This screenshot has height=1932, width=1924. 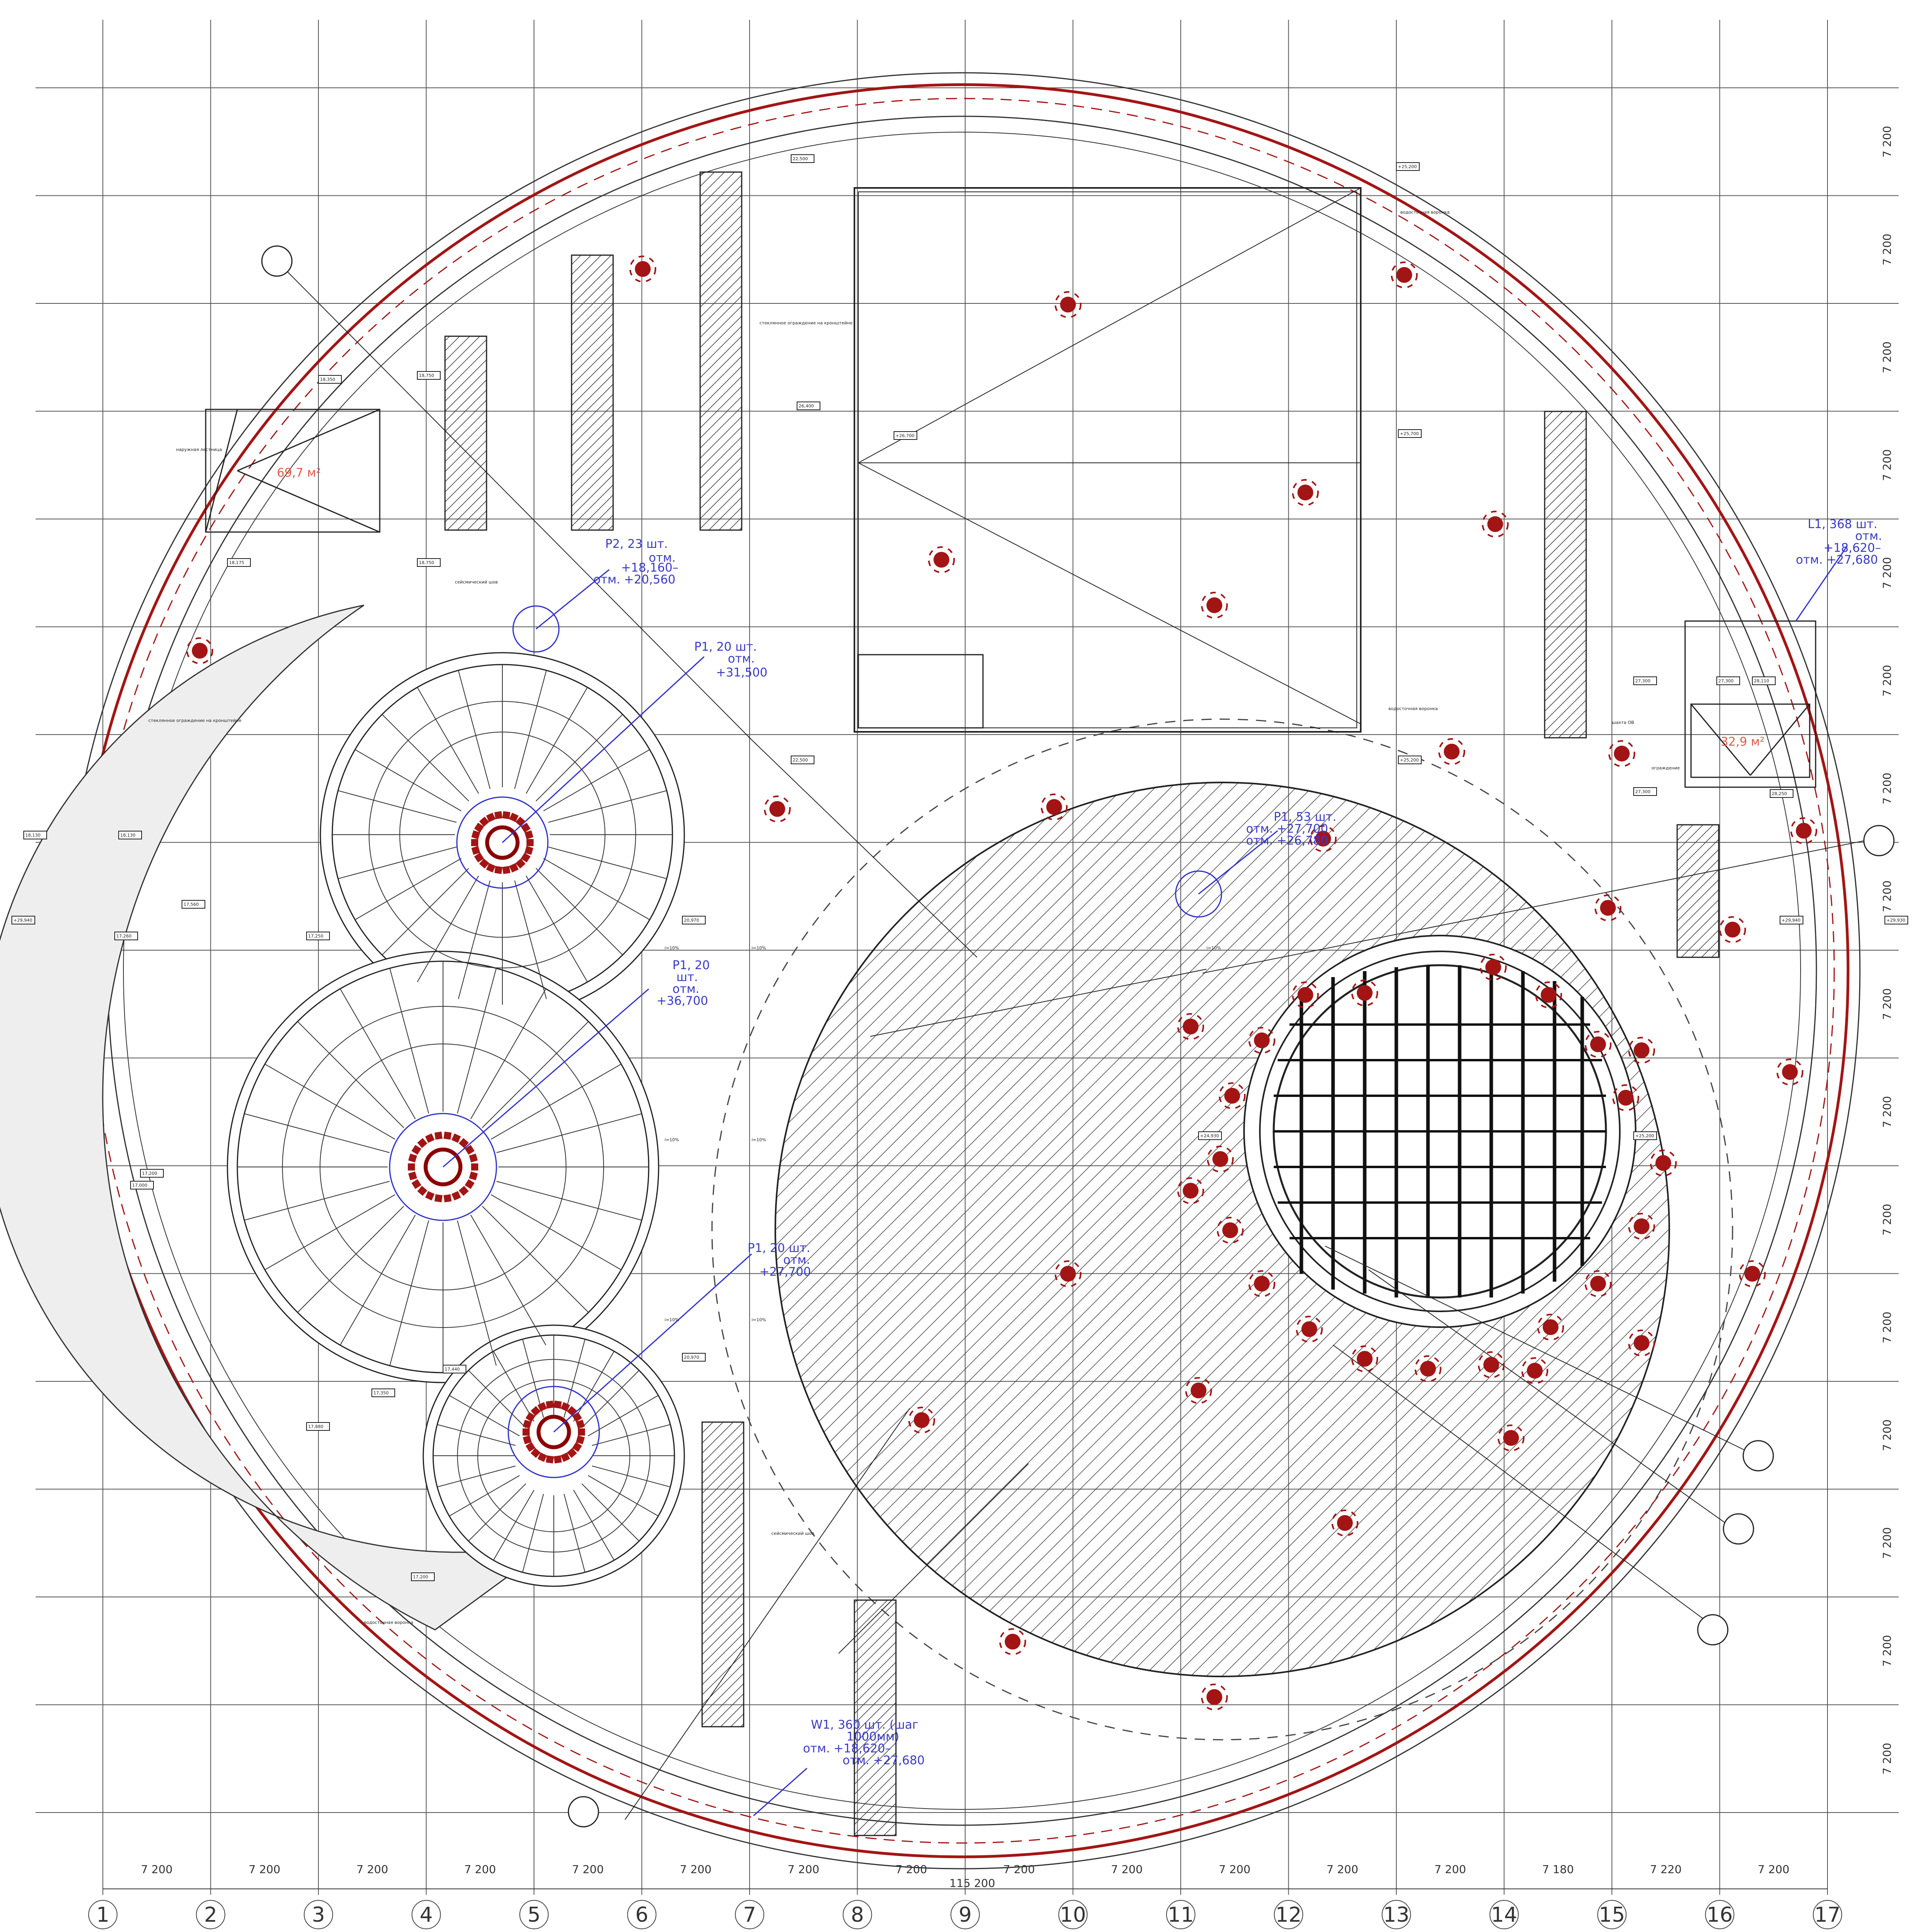 What do you see at coordinates (452, 1369) in the screenshot?
I see `elevation-value: 17,440` at bounding box center [452, 1369].